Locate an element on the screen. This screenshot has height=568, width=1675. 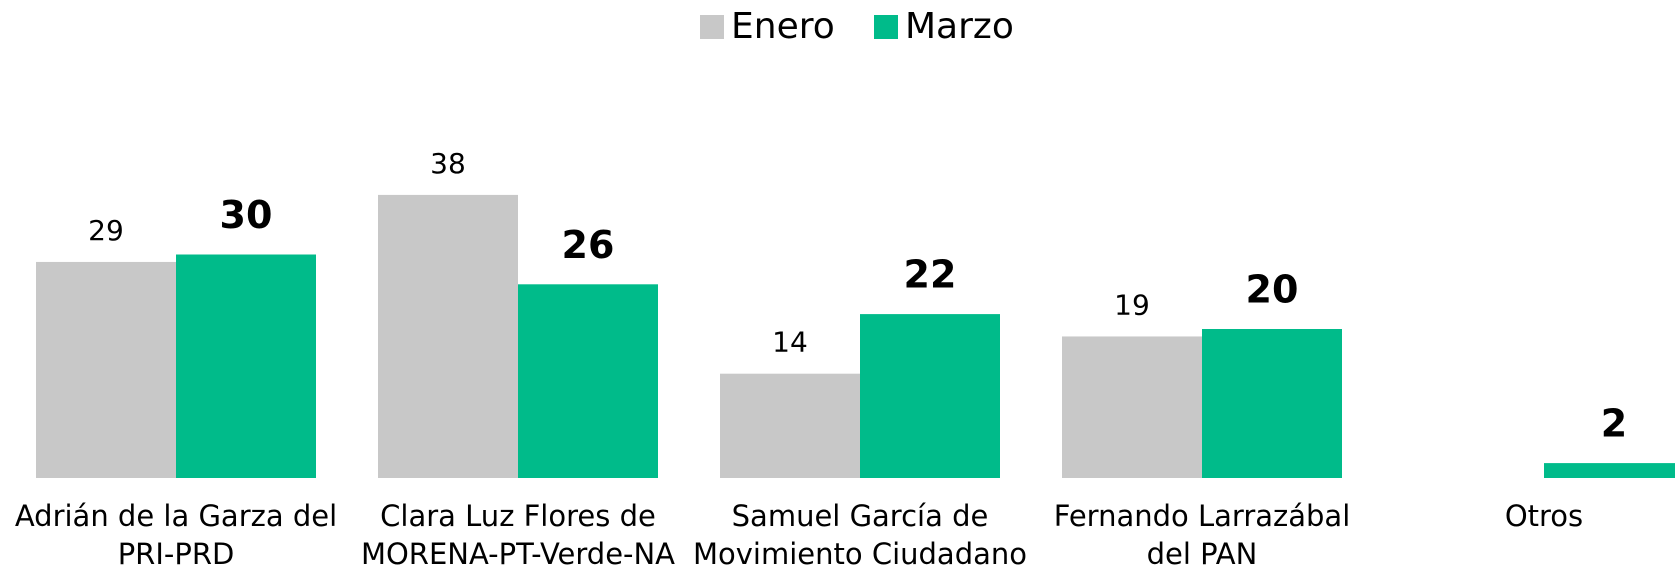
data-label: 14 is located at coordinates (790, 342).